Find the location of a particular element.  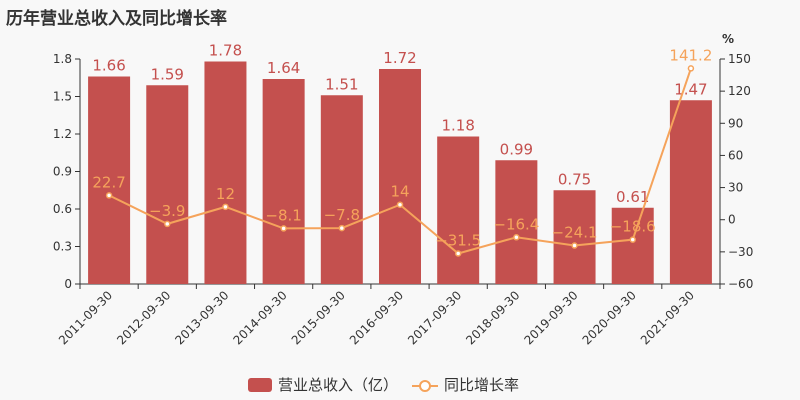

x-tick-label: 2014-09-30 is located at coordinates (260, 317).